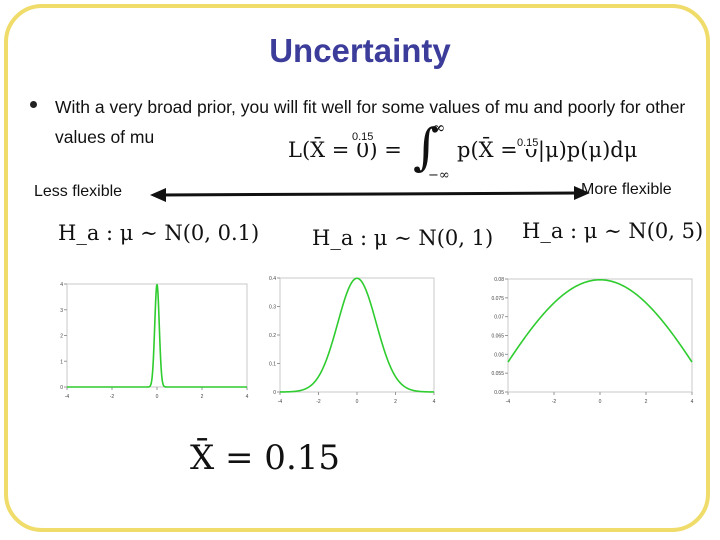 The height and width of the screenshot is (540, 720). What do you see at coordinates (61, 311) in the screenshot?
I see `y-tick-label: 3` at bounding box center [61, 311].